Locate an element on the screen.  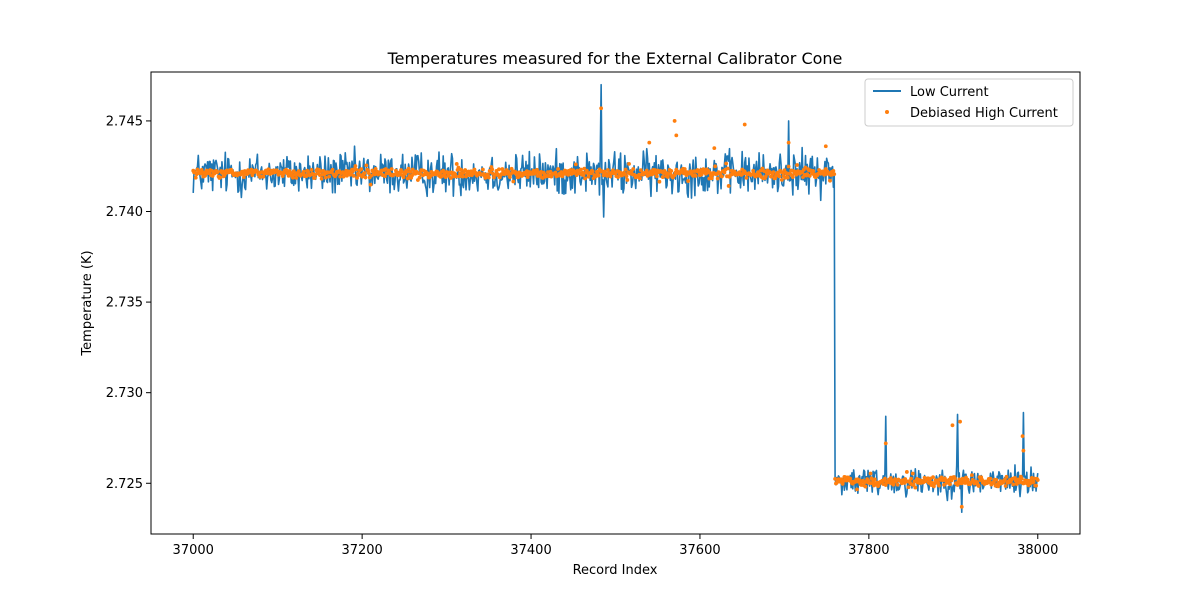
y-tick-label: 2.740 is located at coordinates (124, 212).